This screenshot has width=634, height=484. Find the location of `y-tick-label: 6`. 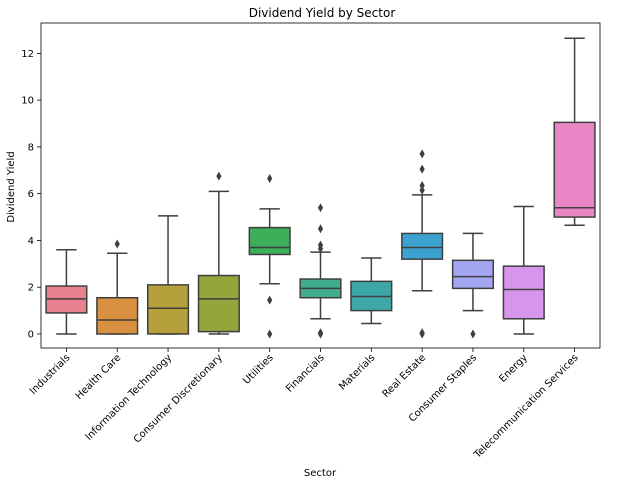

y-tick-label: 6 is located at coordinates (31, 194).